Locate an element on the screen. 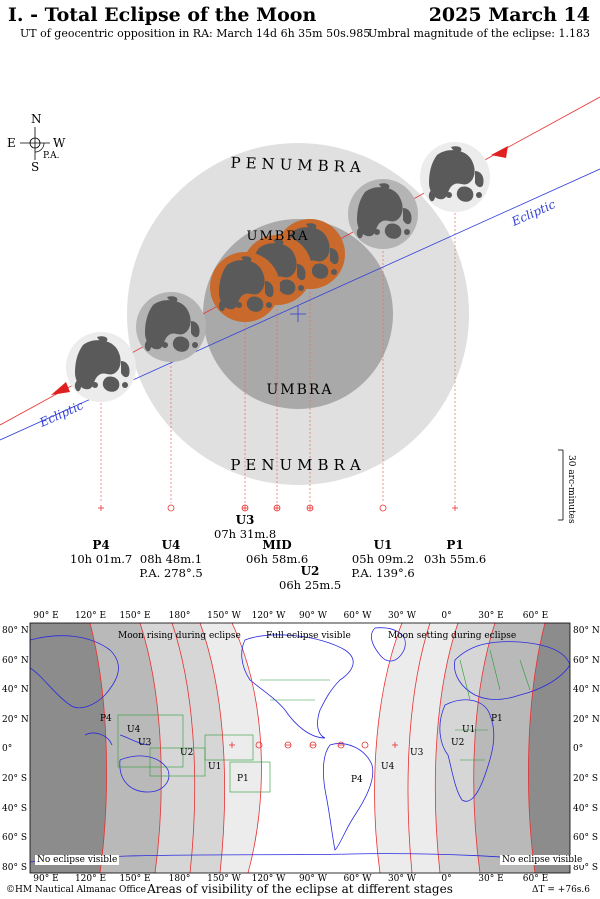 This screenshot has height=899, width=600. curve-label-u3-left: U3 is located at coordinates (145, 743).